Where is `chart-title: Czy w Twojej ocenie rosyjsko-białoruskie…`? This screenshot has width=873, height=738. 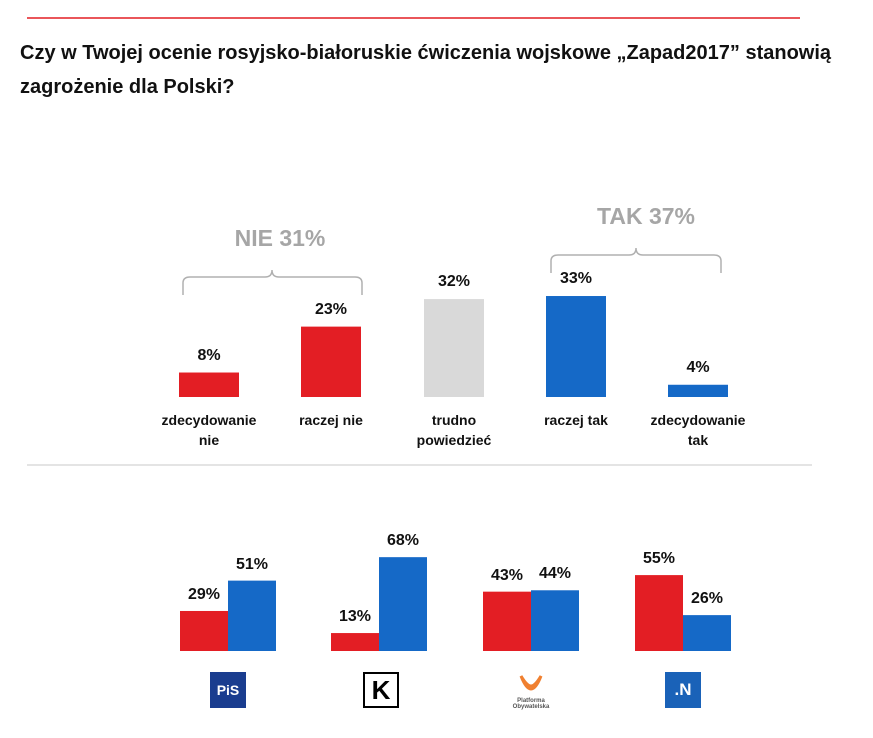
chart-title: Czy w Twojej ocenie rosyjsko-białoruskie… is located at coordinates (426, 70).